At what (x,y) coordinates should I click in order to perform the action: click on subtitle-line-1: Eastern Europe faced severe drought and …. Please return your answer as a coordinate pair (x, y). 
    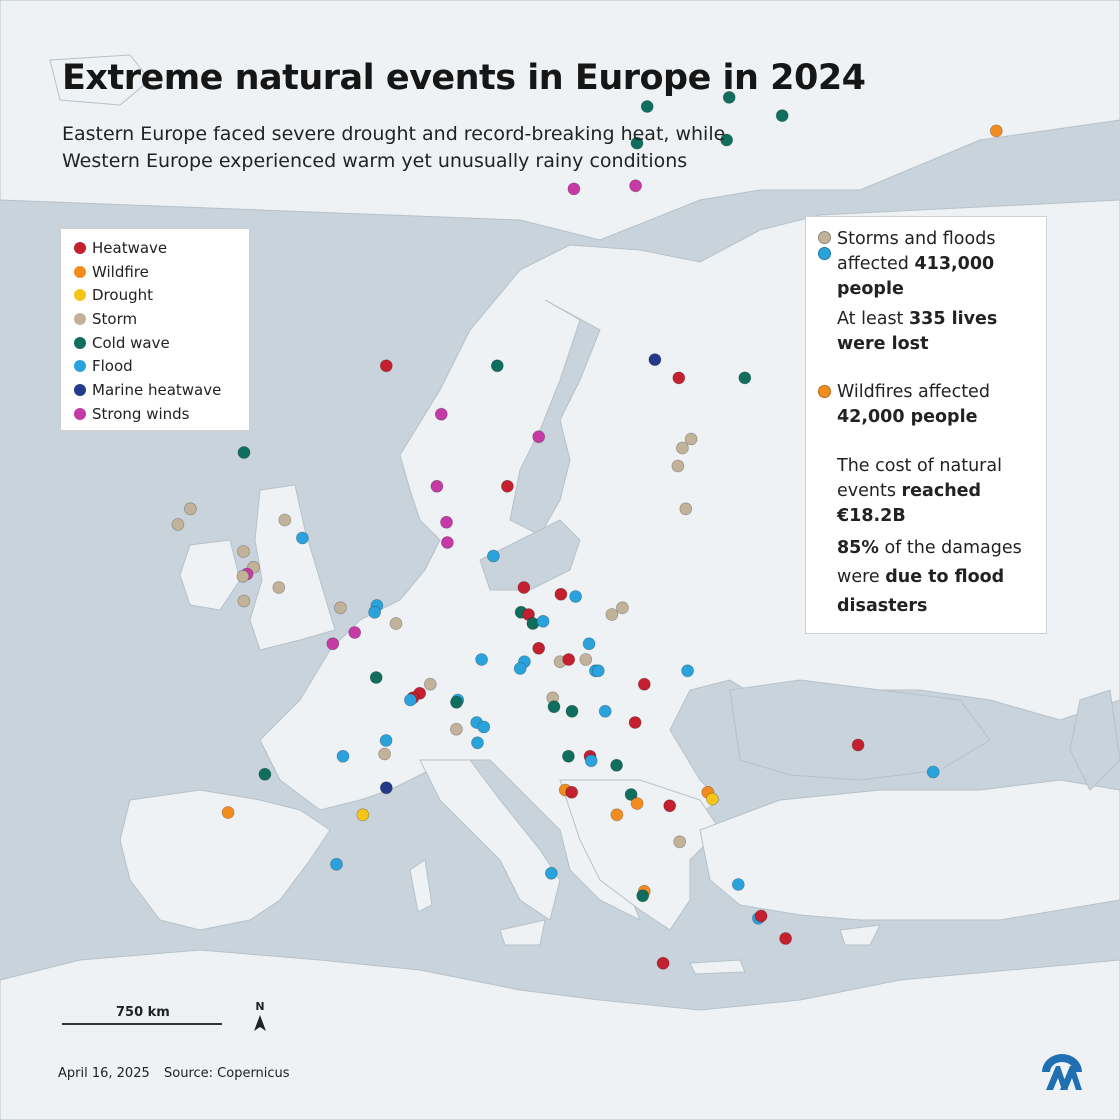
    Looking at the image, I should click on (394, 134).